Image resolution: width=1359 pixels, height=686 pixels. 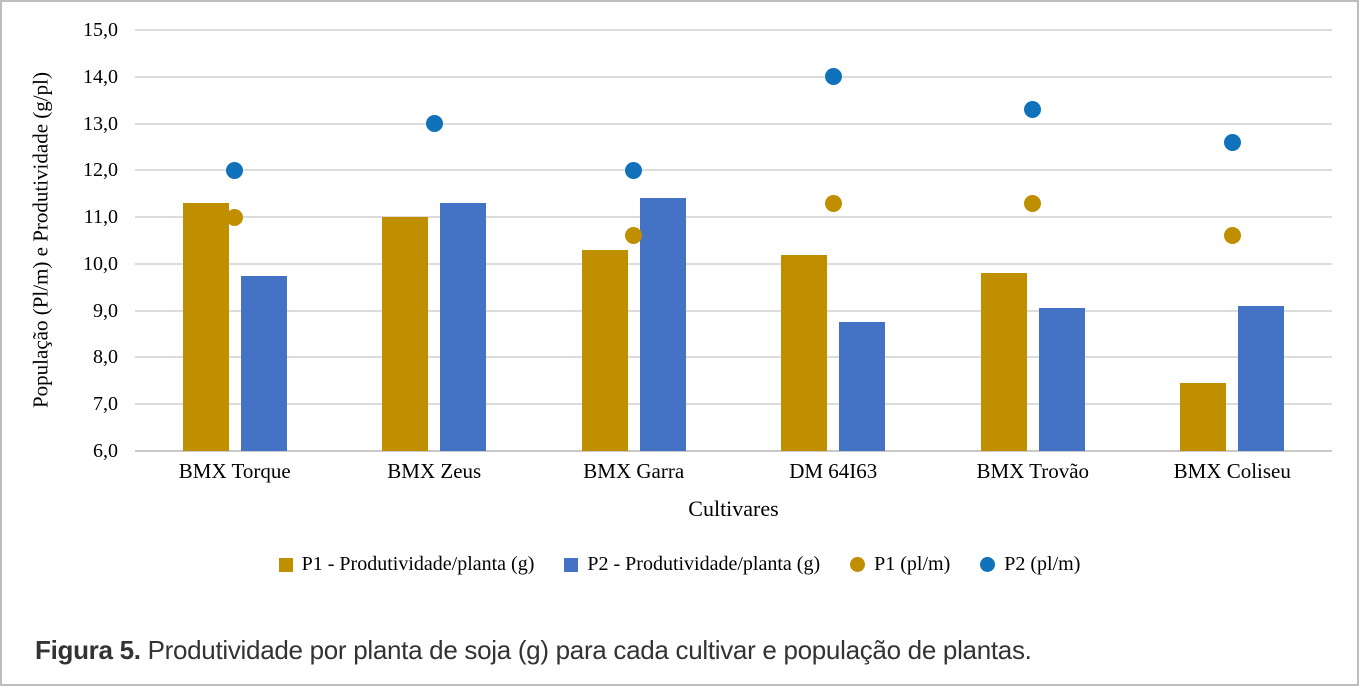 What do you see at coordinates (418, 564) in the screenshot?
I see `legend-label: P1 - Produtividade/planta (g)` at bounding box center [418, 564].